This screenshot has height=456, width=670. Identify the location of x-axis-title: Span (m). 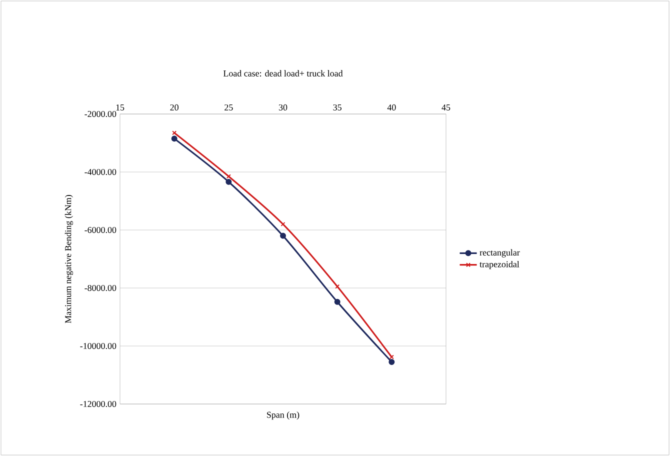
(283, 416).